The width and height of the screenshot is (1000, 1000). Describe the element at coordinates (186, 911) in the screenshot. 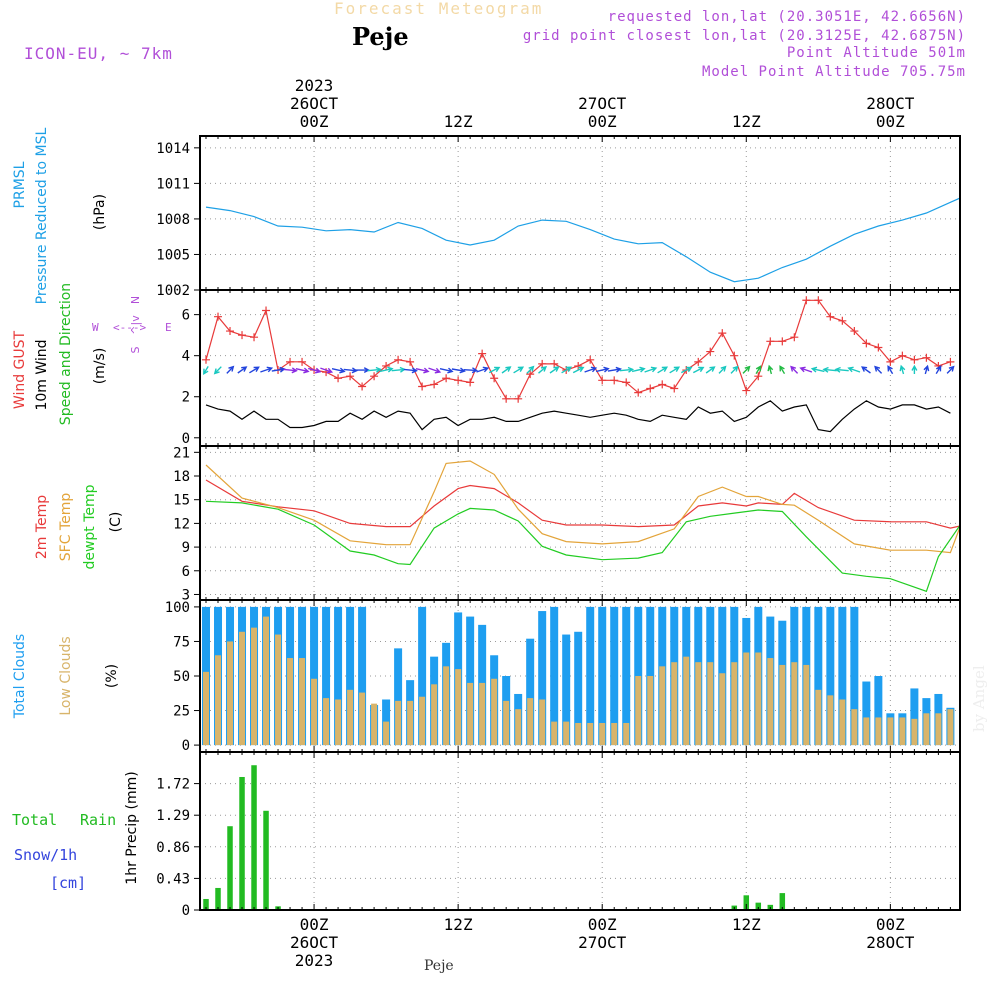

I see `y-tick-label: 0` at that location.